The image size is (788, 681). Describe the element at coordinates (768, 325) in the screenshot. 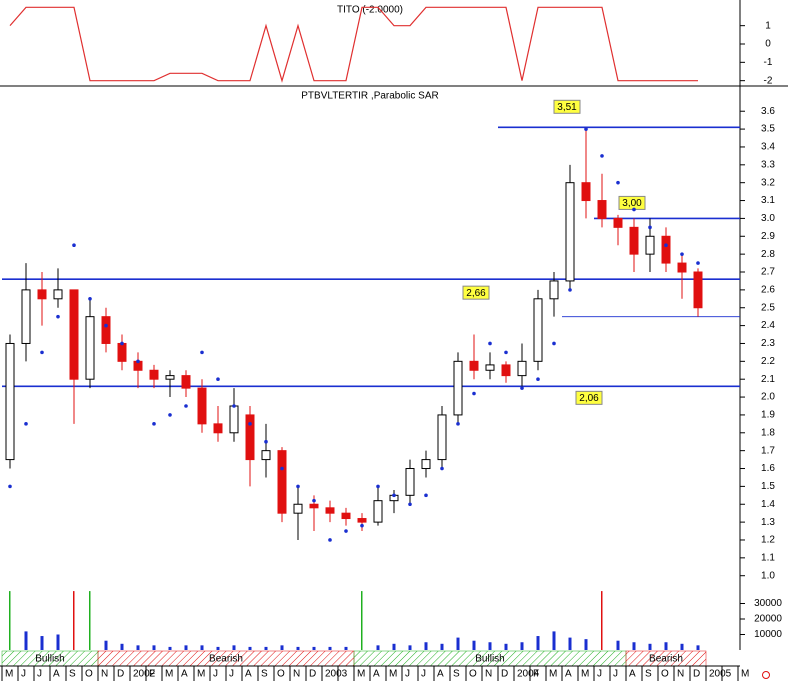

I see `y-tick-label: 2.4` at that location.